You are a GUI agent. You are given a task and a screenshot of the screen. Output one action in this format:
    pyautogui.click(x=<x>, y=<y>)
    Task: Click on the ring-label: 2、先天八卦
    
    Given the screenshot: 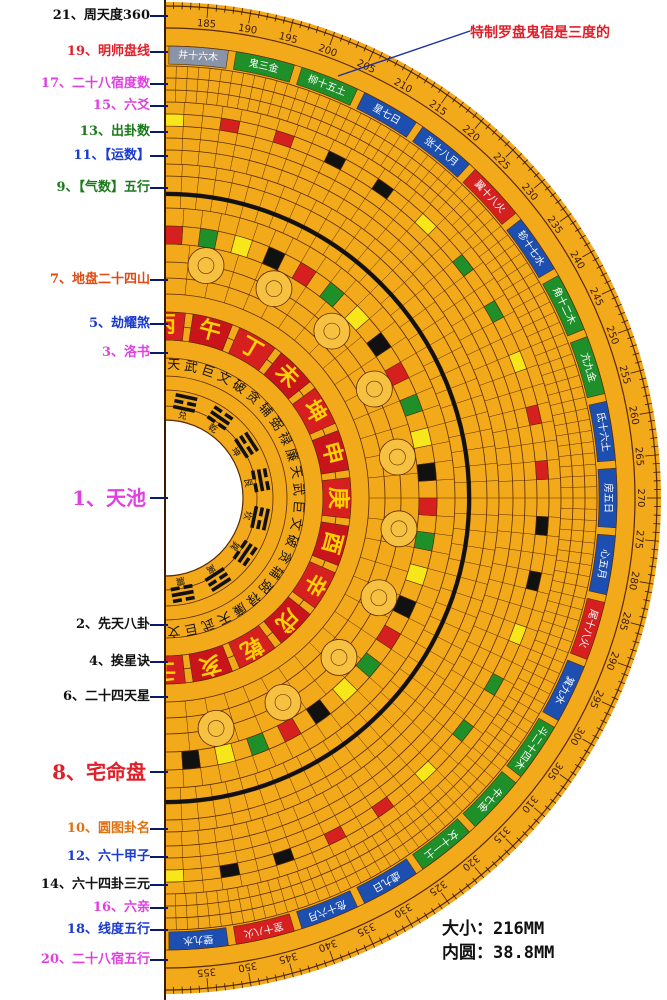 What is the action you would take?
    pyautogui.click(x=112, y=624)
    